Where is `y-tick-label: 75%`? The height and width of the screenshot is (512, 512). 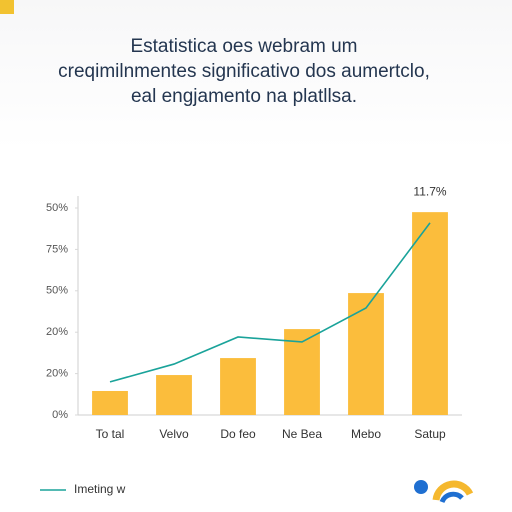
y-tick-label: 75% is located at coordinates (57, 249).